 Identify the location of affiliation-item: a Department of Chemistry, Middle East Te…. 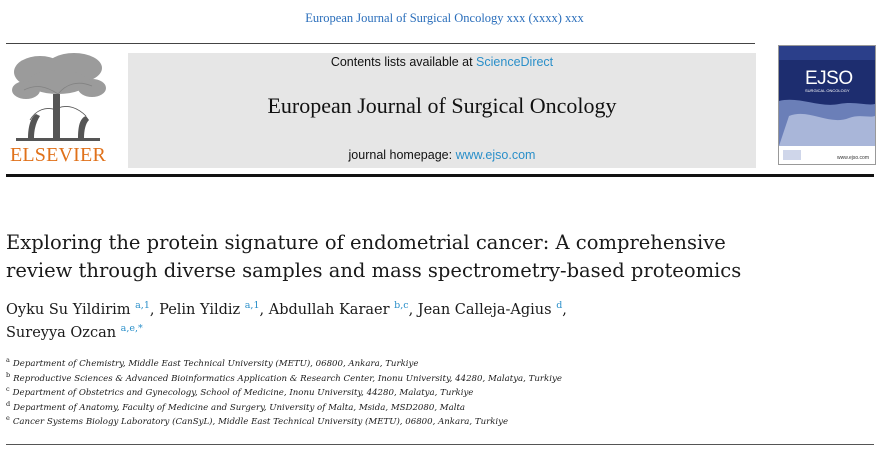
(436, 364).